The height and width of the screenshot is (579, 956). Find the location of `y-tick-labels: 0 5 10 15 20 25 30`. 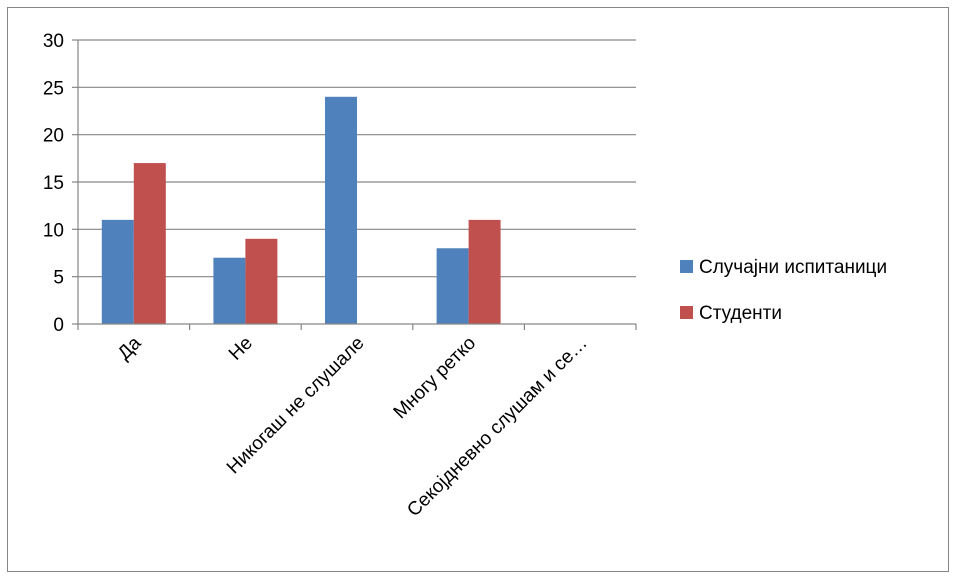

y-tick-labels: 0 5 10 15 20 25 30 is located at coordinates (53, 183).